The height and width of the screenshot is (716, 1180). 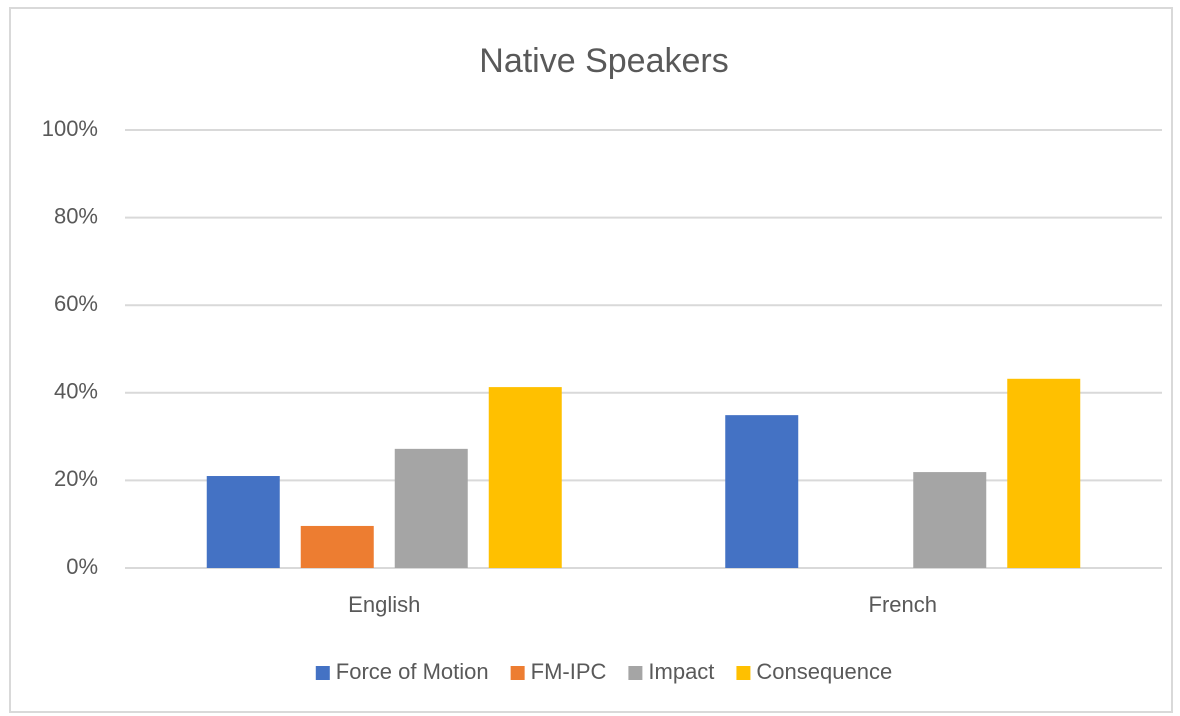 I want to click on y-tick-label: 20%, so click(x=76, y=478).